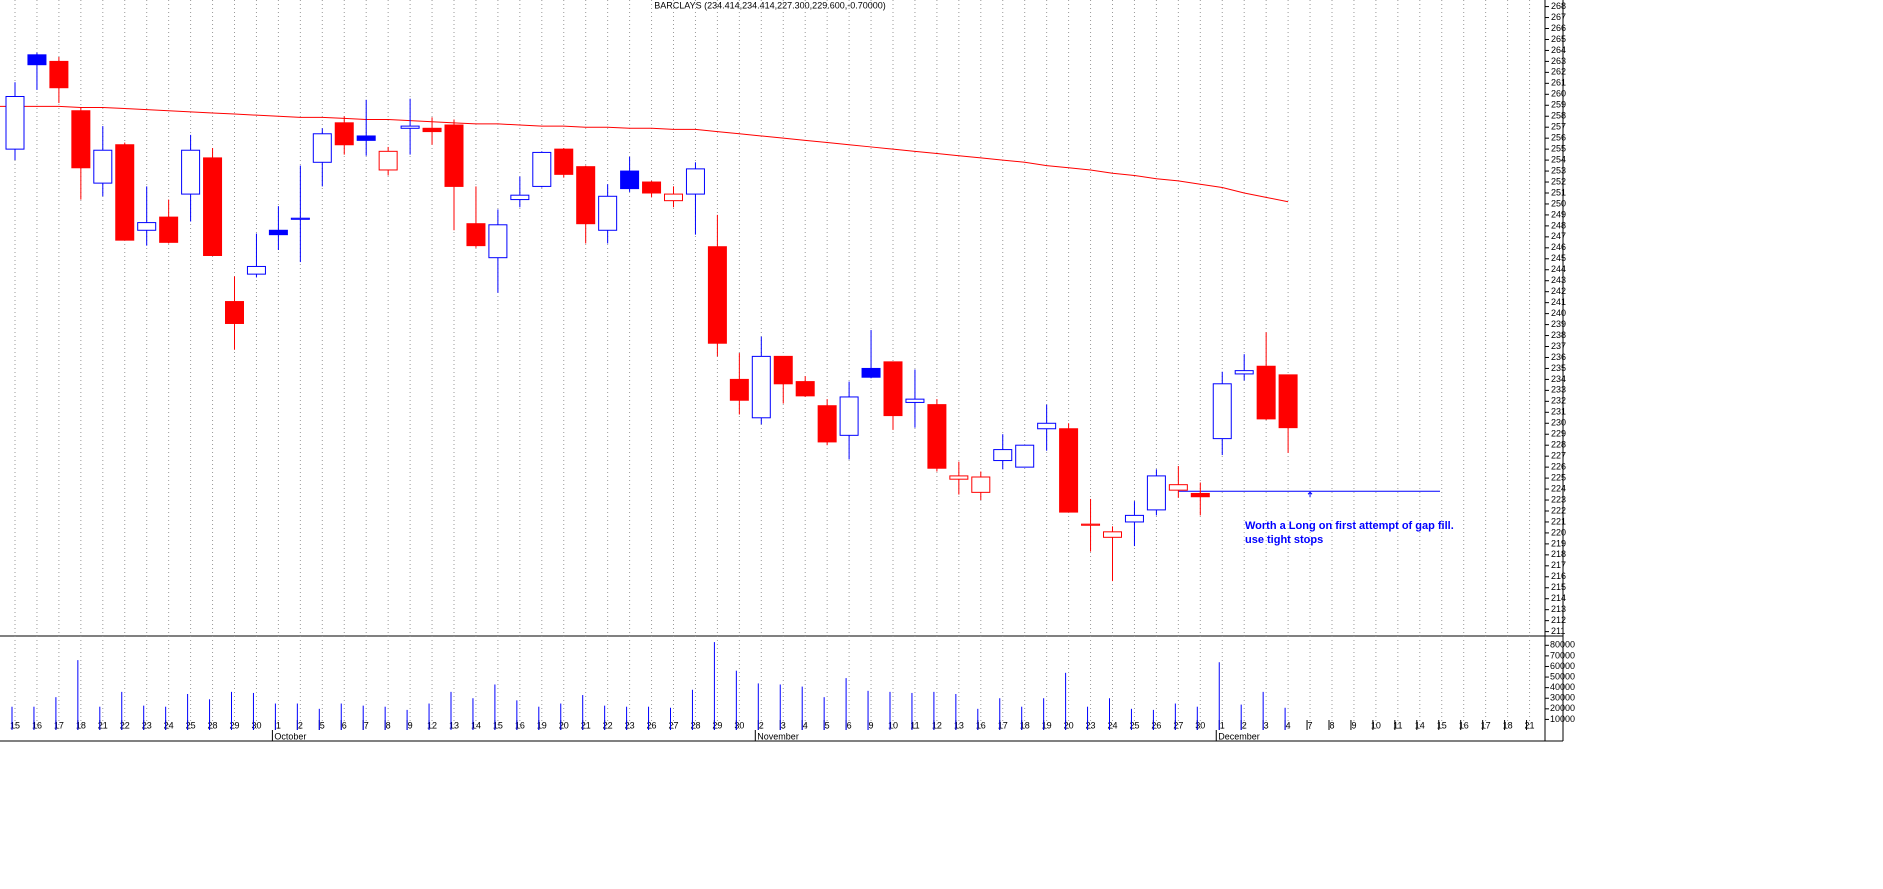 This screenshot has height=889, width=1883. What do you see at coordinates (827, 725) in the screenshot?
I see `x-tick-label: 5` at bounding box center [827, 725].